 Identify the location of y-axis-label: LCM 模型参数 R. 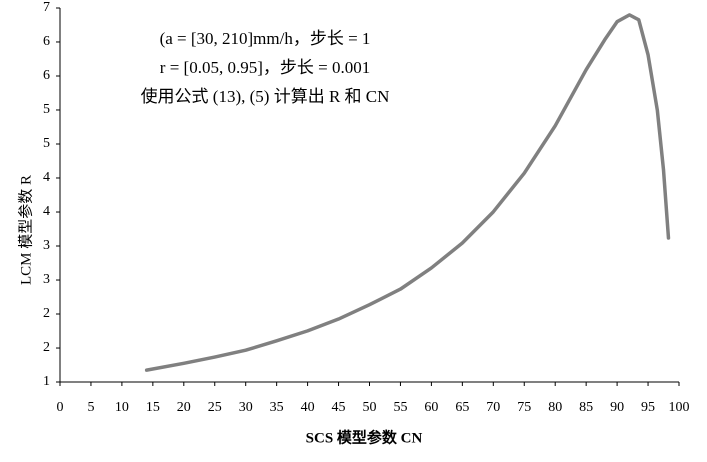
(25, 230).